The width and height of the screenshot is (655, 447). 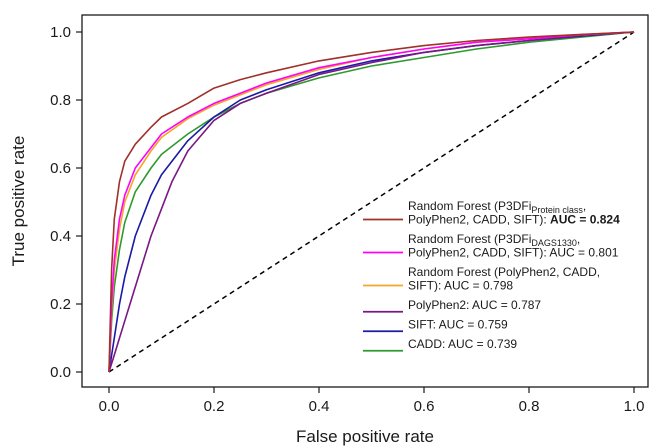 I want to click on legend-label: Random Forest (P3DFiProtein class,, so click(x=497, y=207).